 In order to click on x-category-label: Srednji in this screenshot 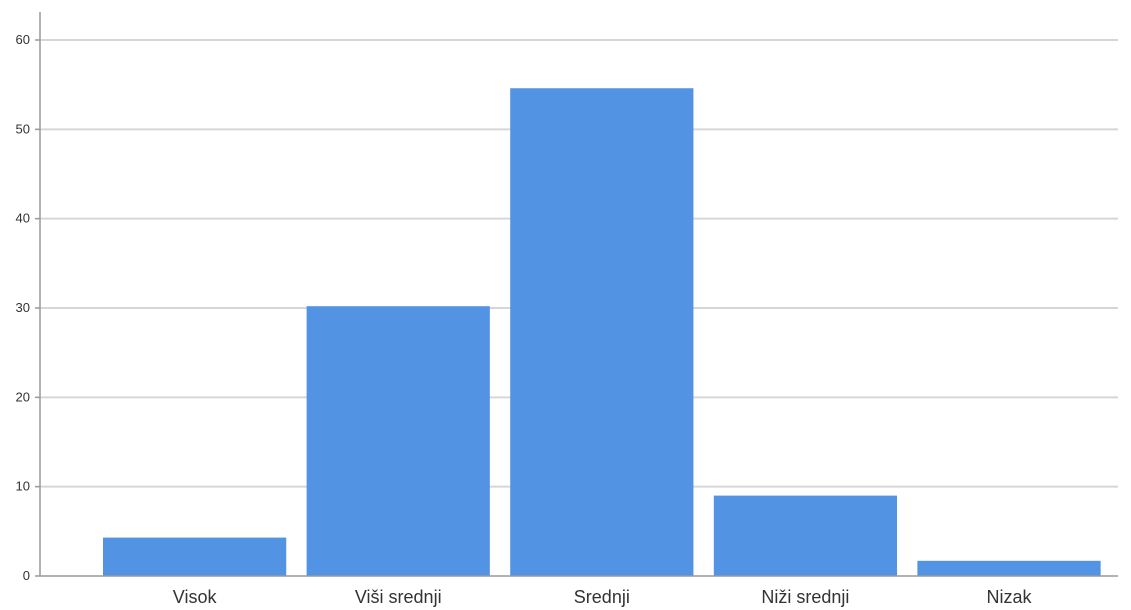, I will do `click(602, 597)`.